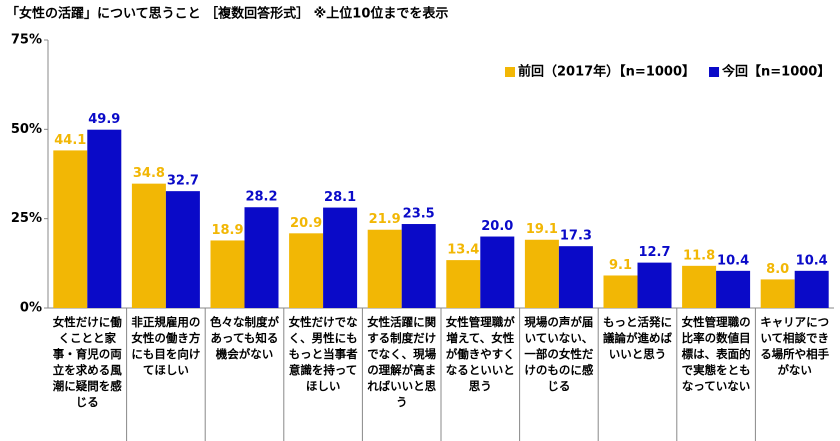 This screenshot has height=441, width=840. What do you see at coordinates (497, 226) in the screenshot?
I see `value-label: 20.0` at bounding box center [497, 226].